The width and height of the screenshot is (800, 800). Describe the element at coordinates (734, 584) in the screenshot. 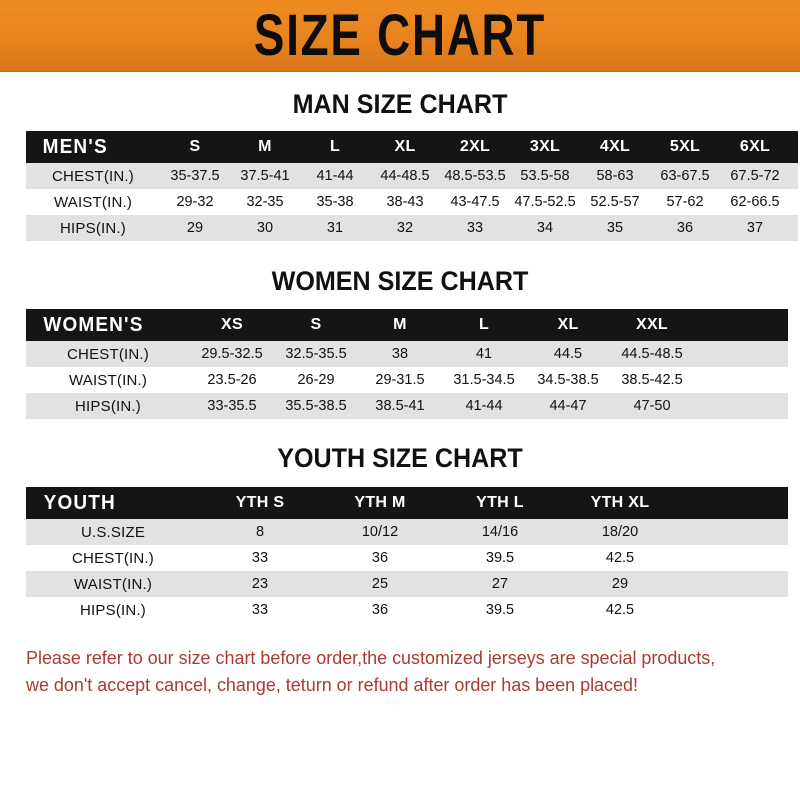

I see `youth-waist-filler` at that location.